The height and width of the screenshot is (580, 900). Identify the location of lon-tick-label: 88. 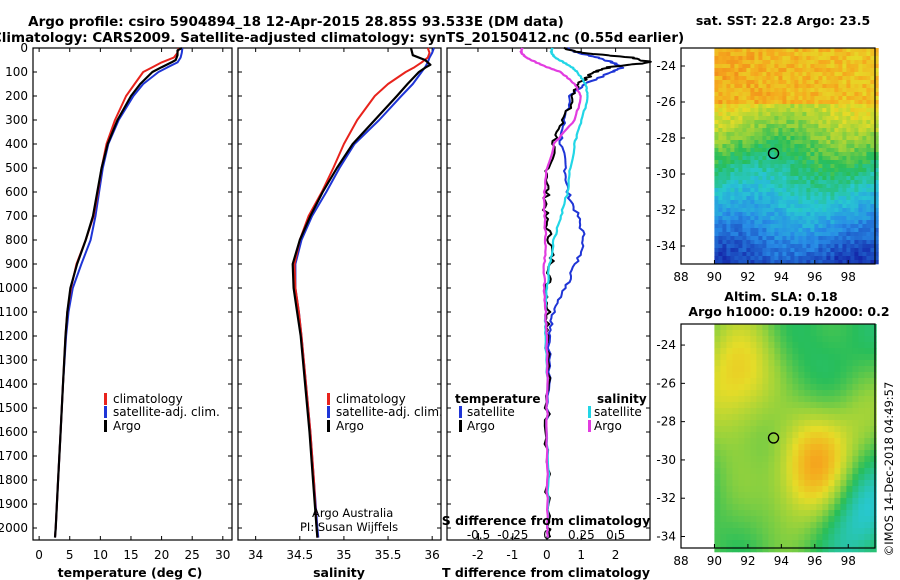
(680, 561).